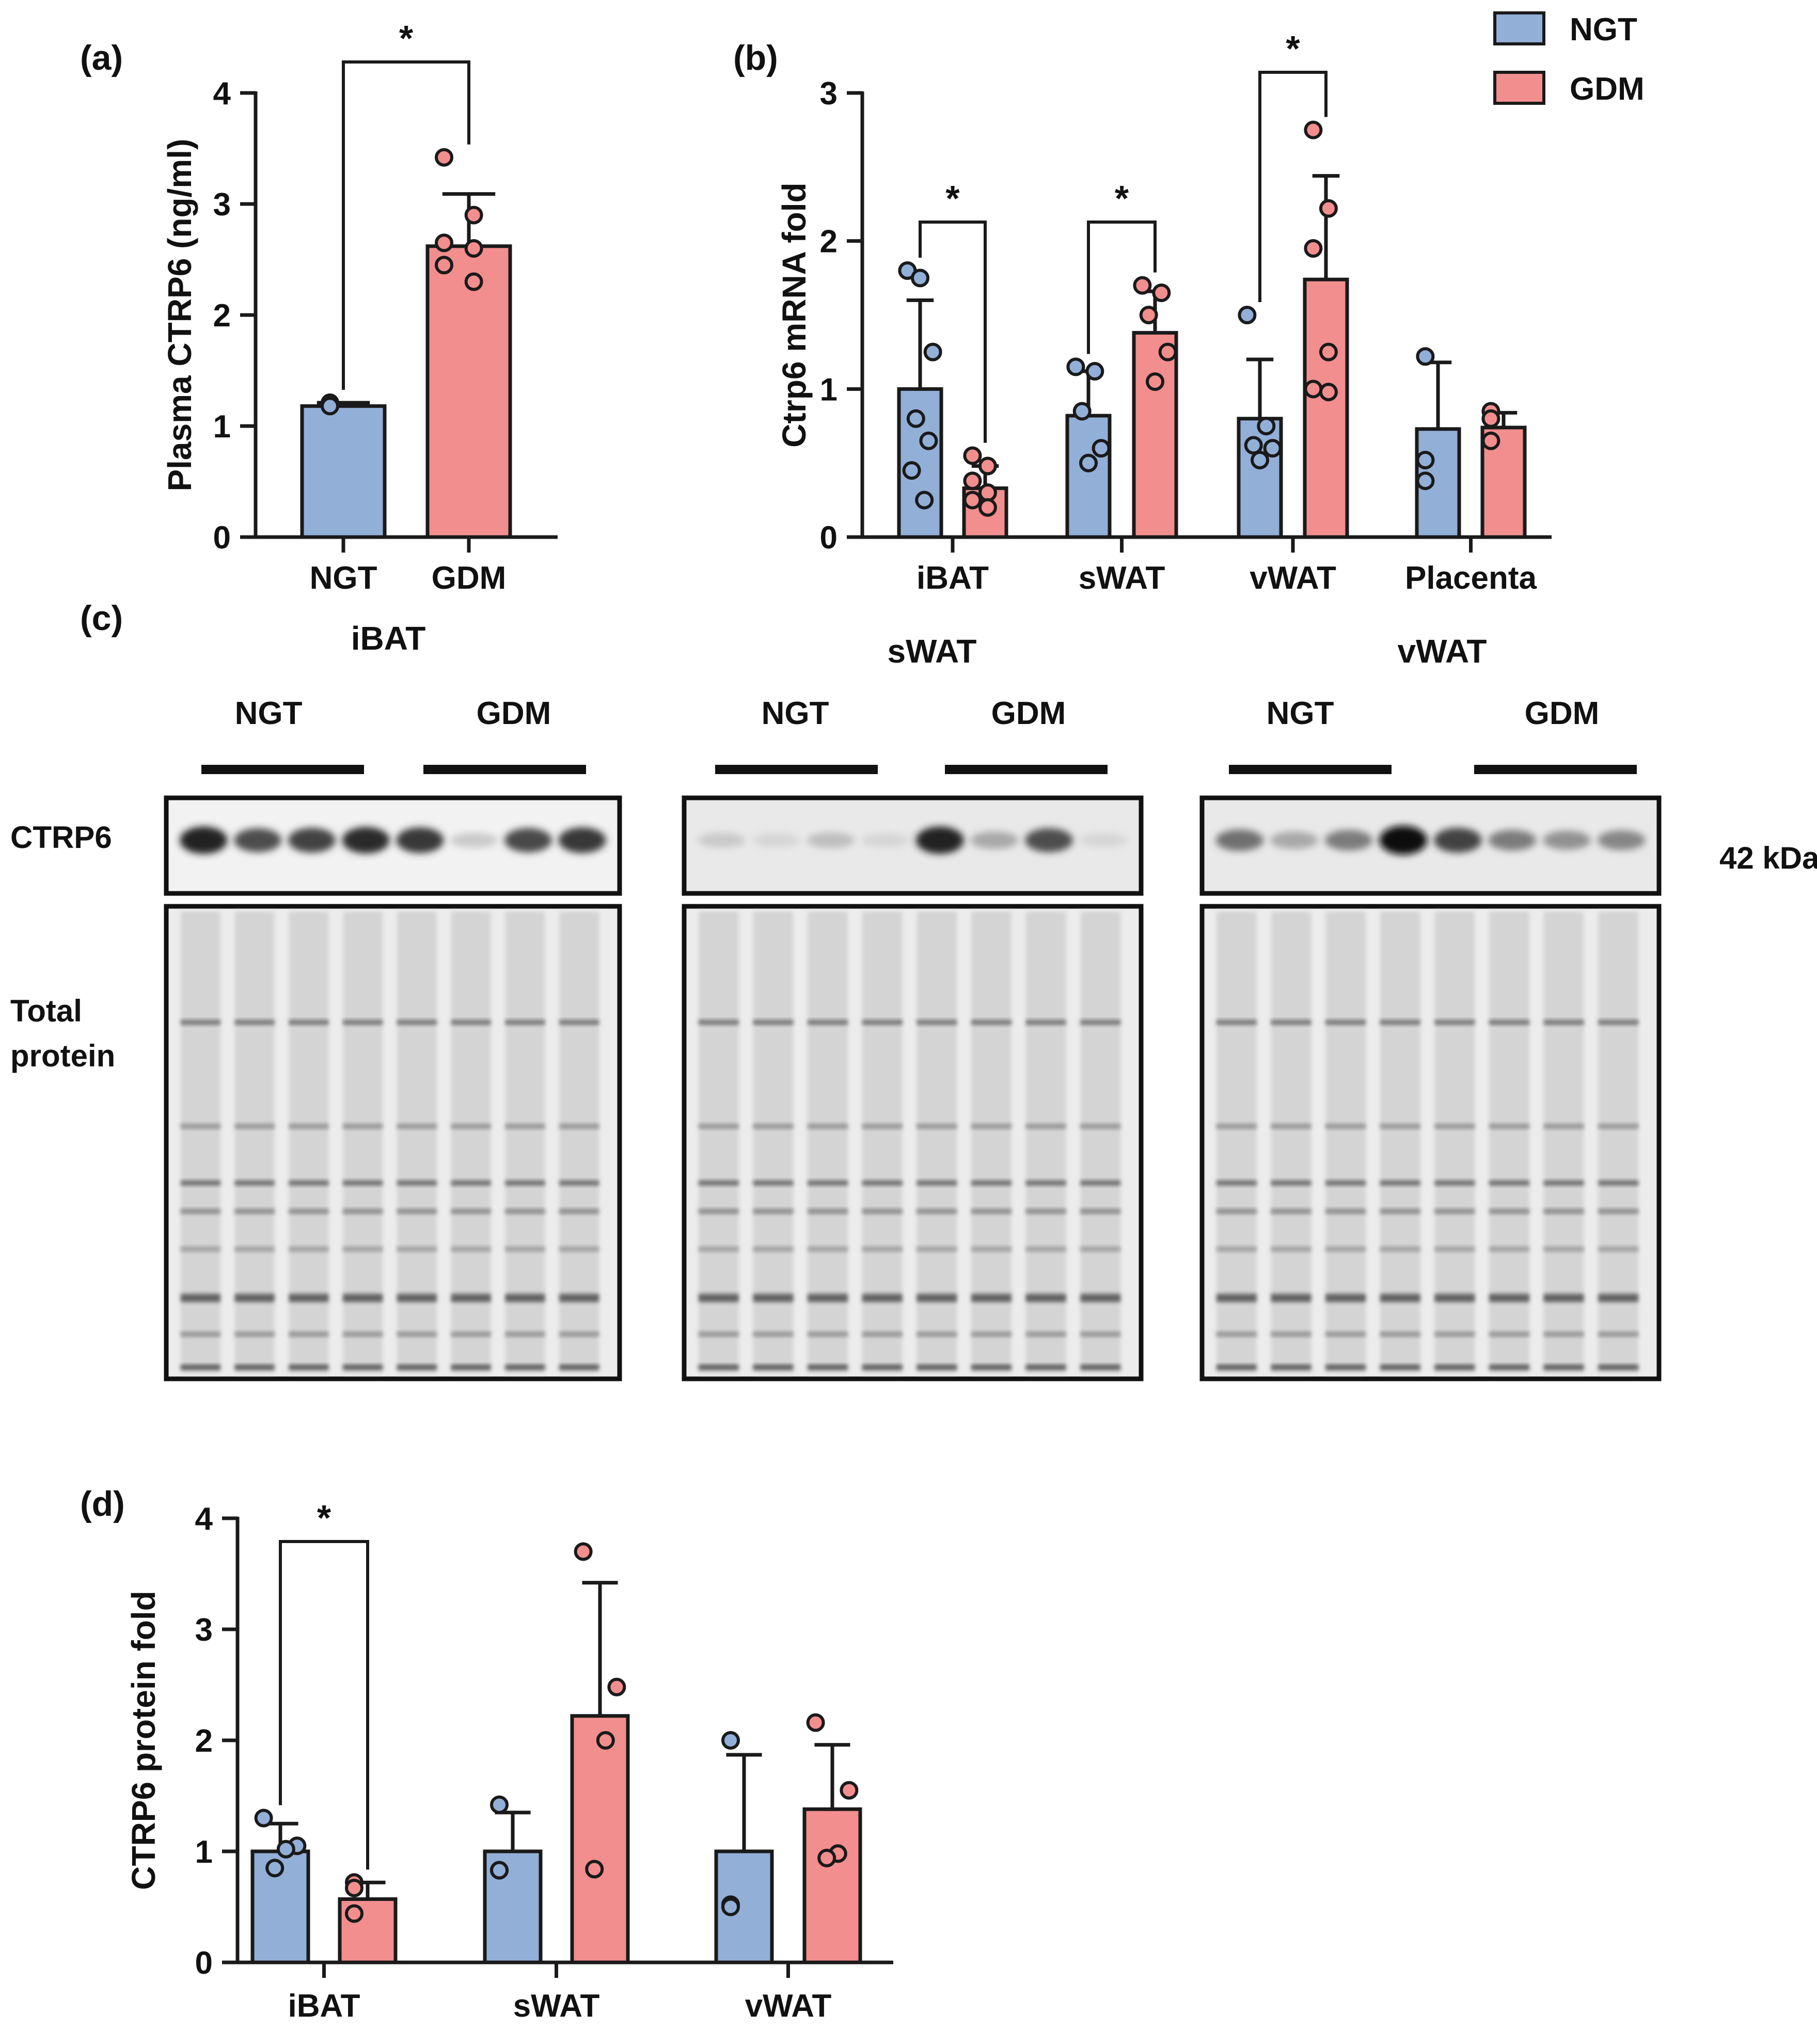 This screenshot has width=1817, height=2044. What do you see at coordinates (222, 316) in the screenshot?
I see `y-tick-label: 2` at bounding box center [222, 316].